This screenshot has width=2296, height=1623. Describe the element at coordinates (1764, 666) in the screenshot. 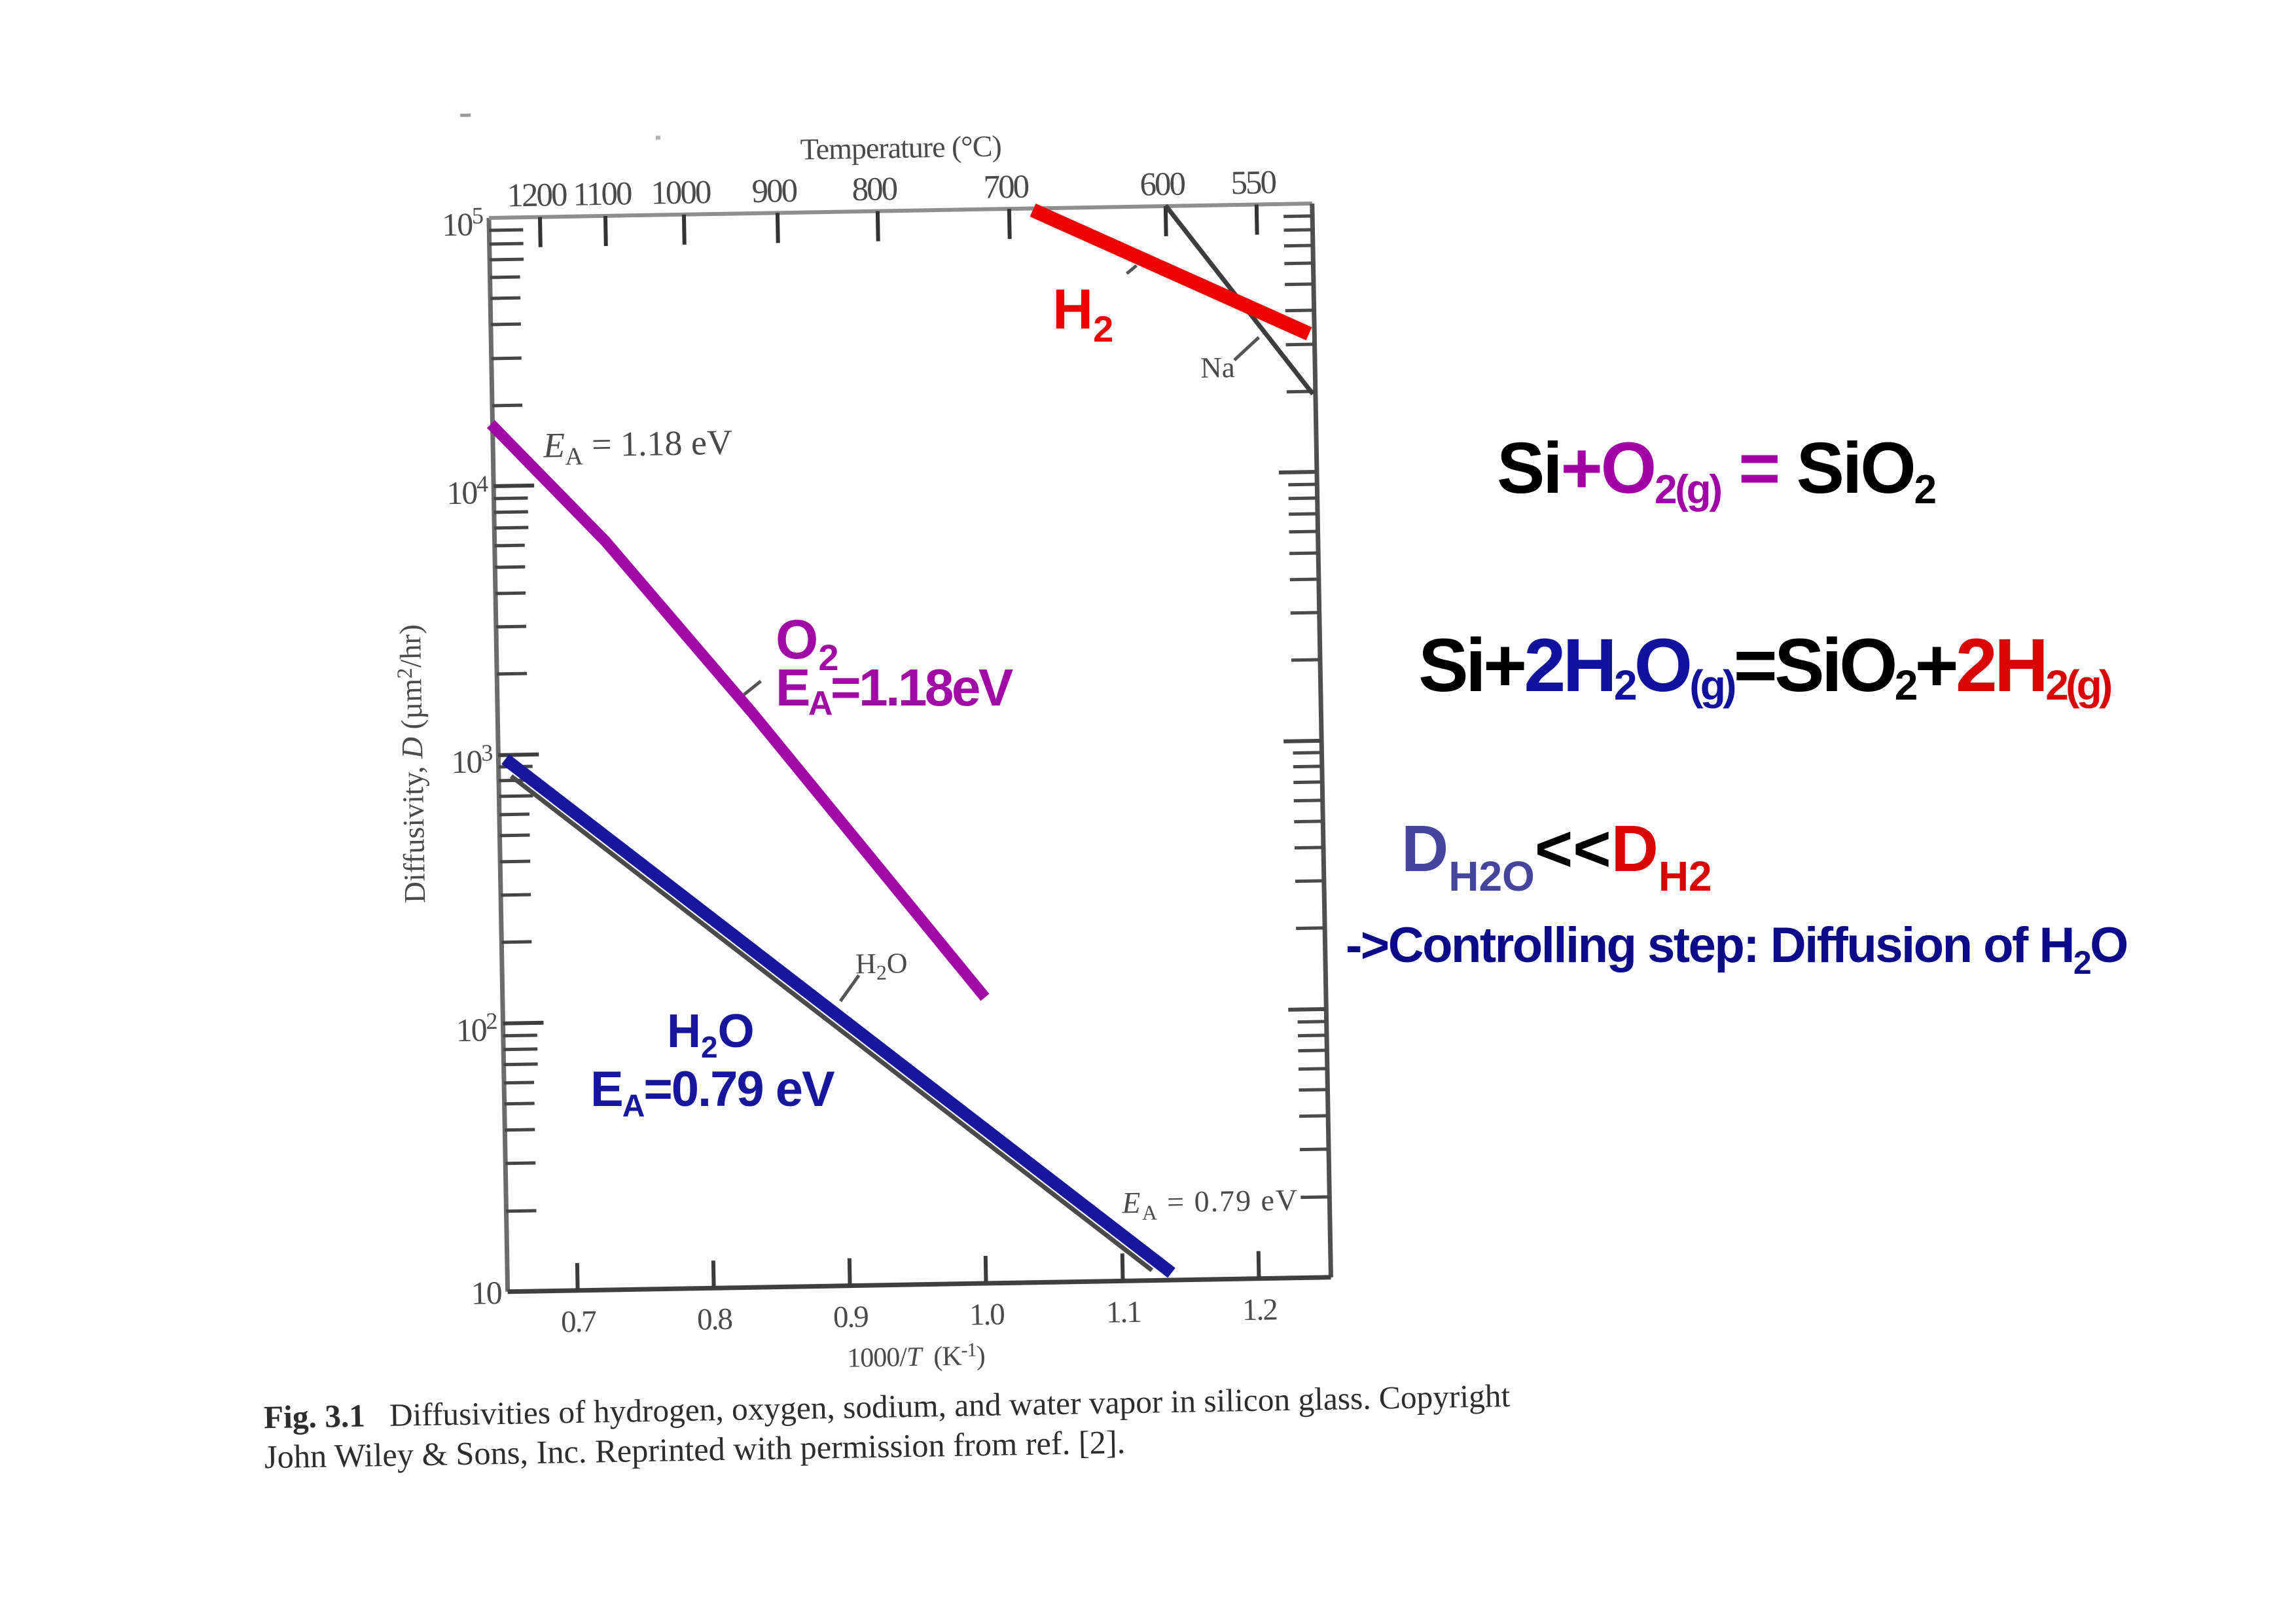

I see `svg-text: Si+2H2O(g)=SiO2+2H2(g)` at that location.